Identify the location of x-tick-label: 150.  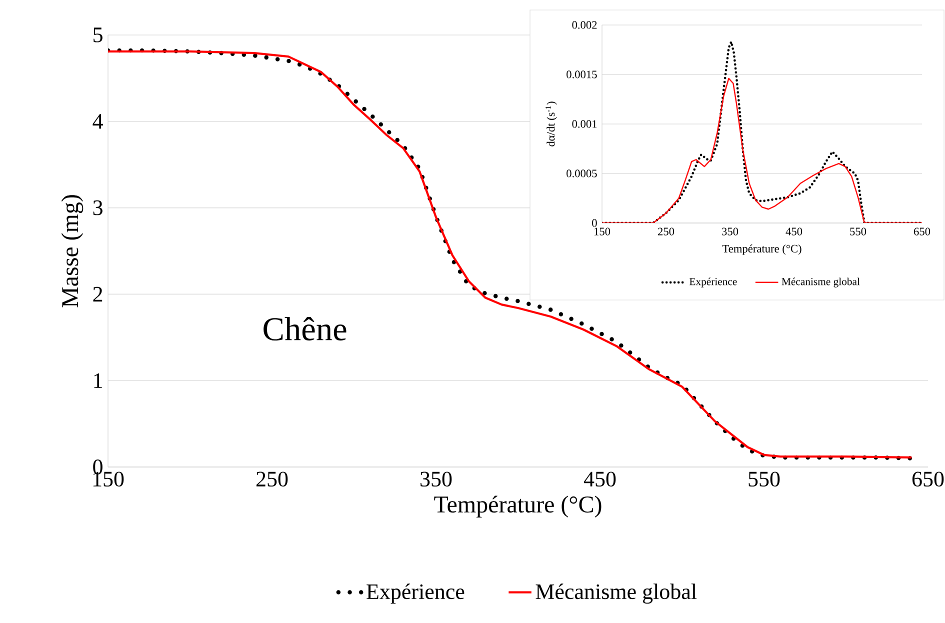
(602, 232).